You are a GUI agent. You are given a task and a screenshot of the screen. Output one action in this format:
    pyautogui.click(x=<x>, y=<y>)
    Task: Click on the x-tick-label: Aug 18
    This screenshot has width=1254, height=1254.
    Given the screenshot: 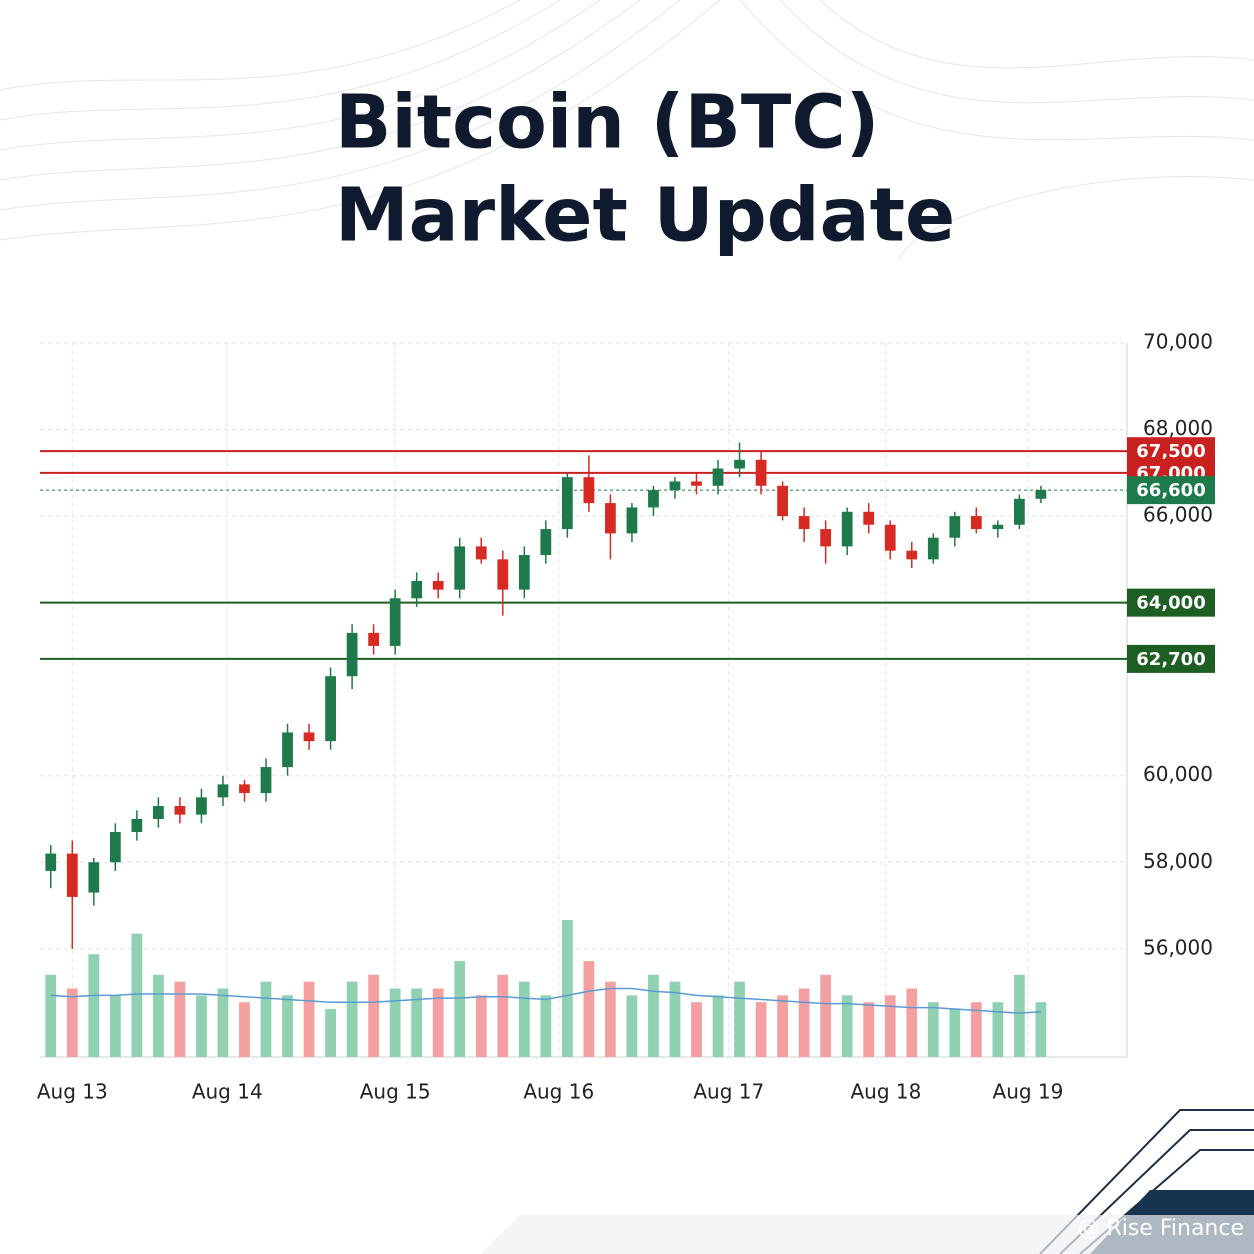 What is the action you would take?
    pyautogui.click(x=885, y=1092)
    